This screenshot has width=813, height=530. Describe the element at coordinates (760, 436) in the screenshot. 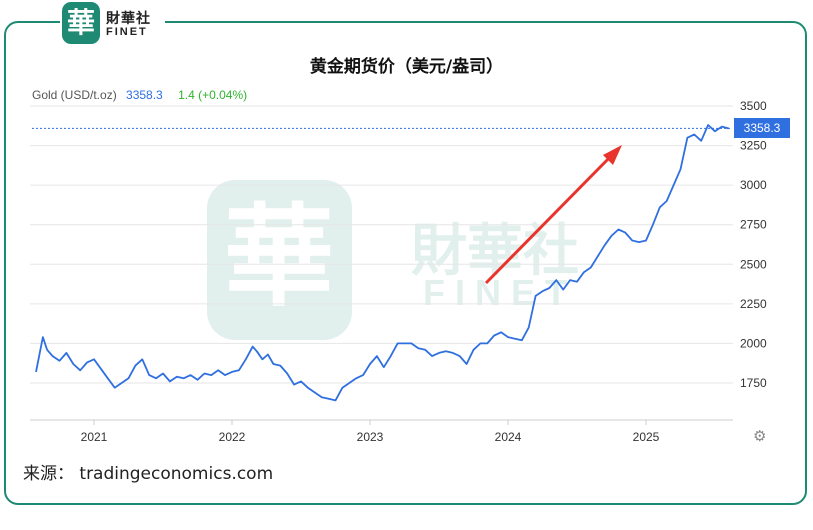

I see `gear-icon: ⚙` at that location.